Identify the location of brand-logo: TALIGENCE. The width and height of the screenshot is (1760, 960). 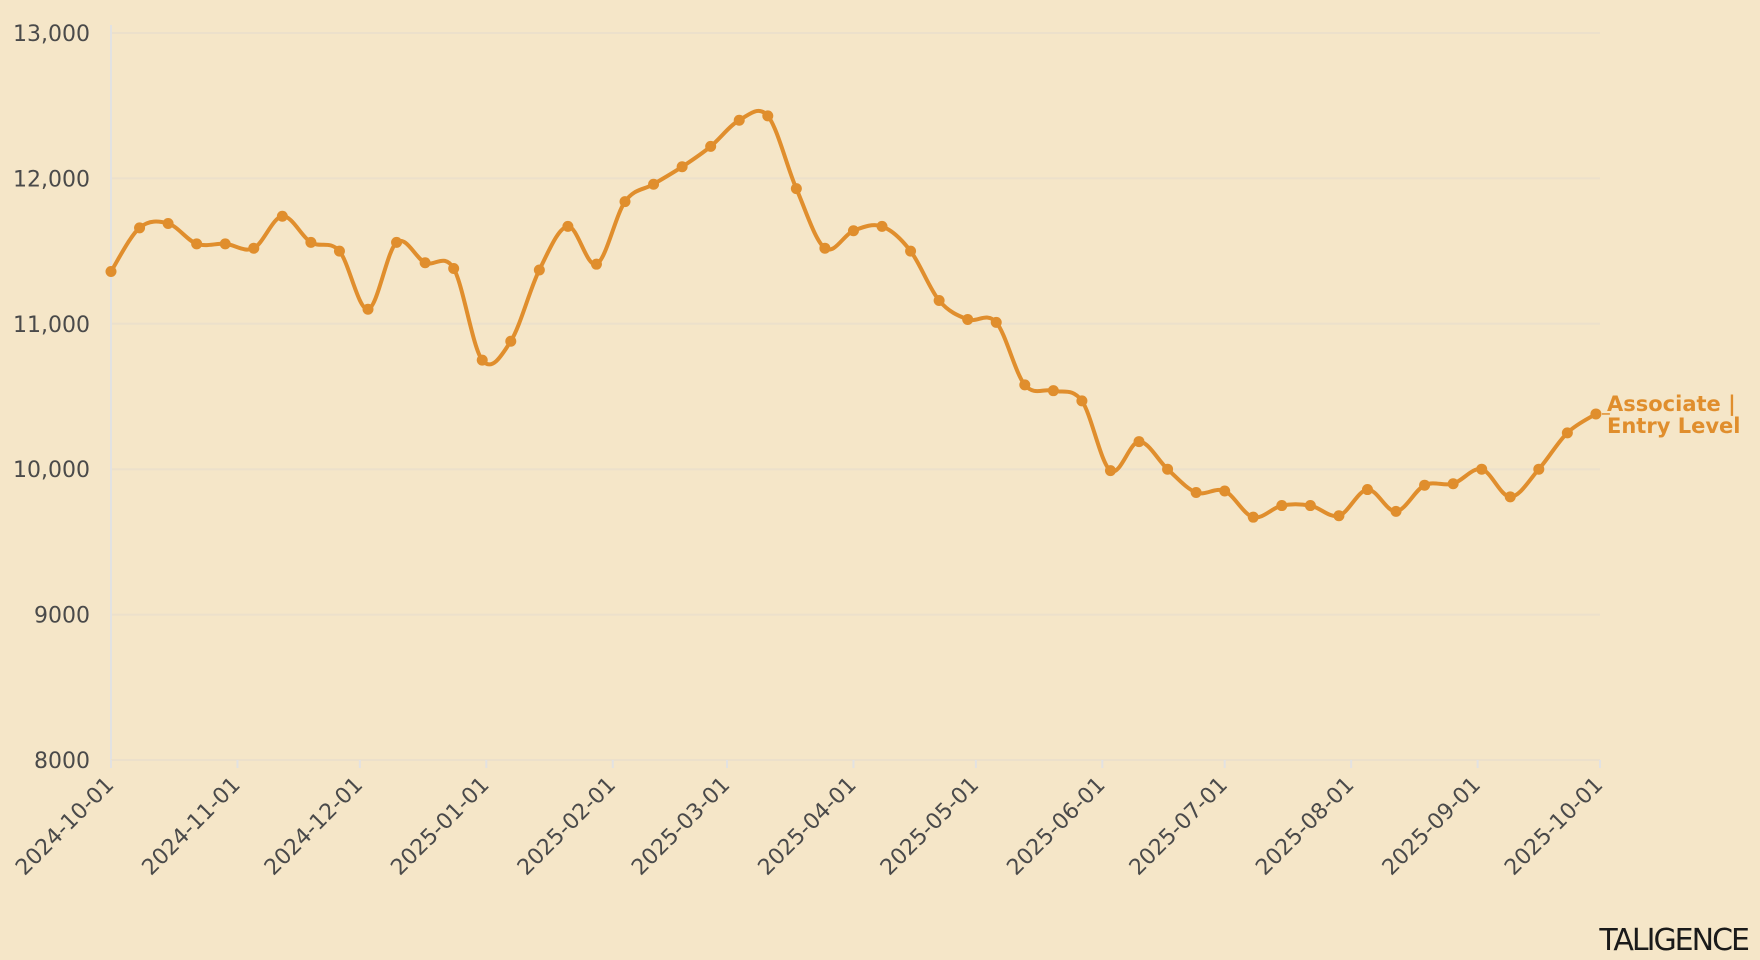
(1673, 940).